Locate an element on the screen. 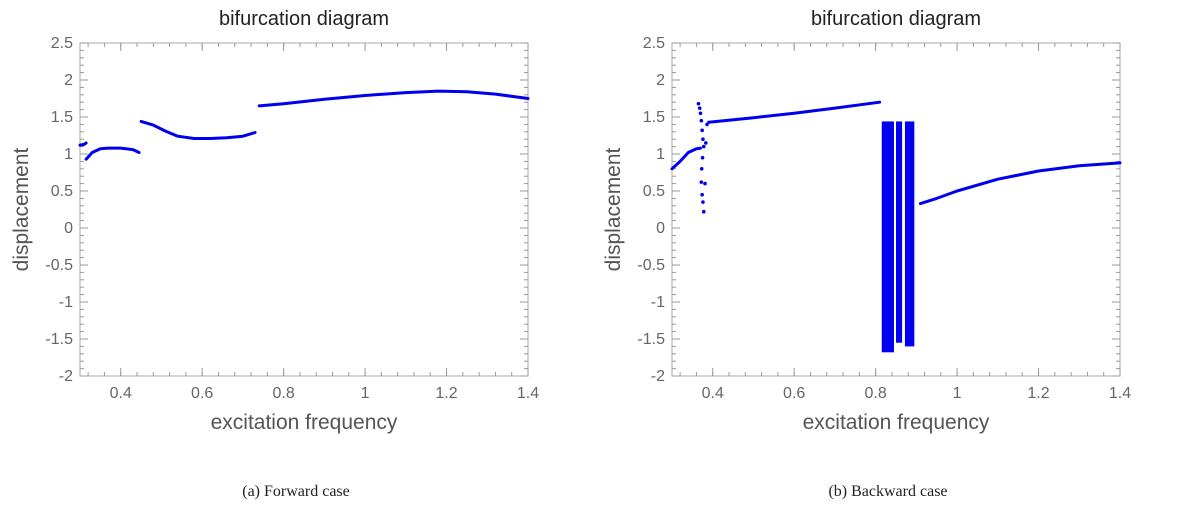 This screenshot has width=1184, height=510. caption-forward: (a) Forward case is located at coordinates (296, 491).